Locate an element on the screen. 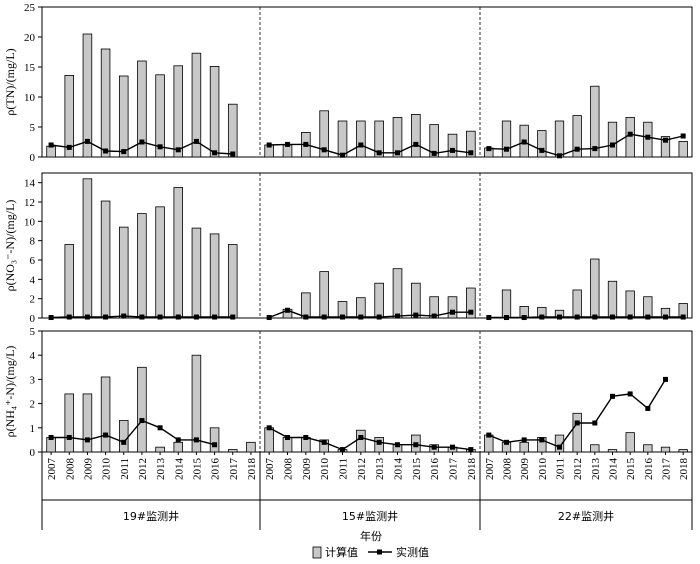  x-tick-label: 2016 is located at coordinates (649, 469).